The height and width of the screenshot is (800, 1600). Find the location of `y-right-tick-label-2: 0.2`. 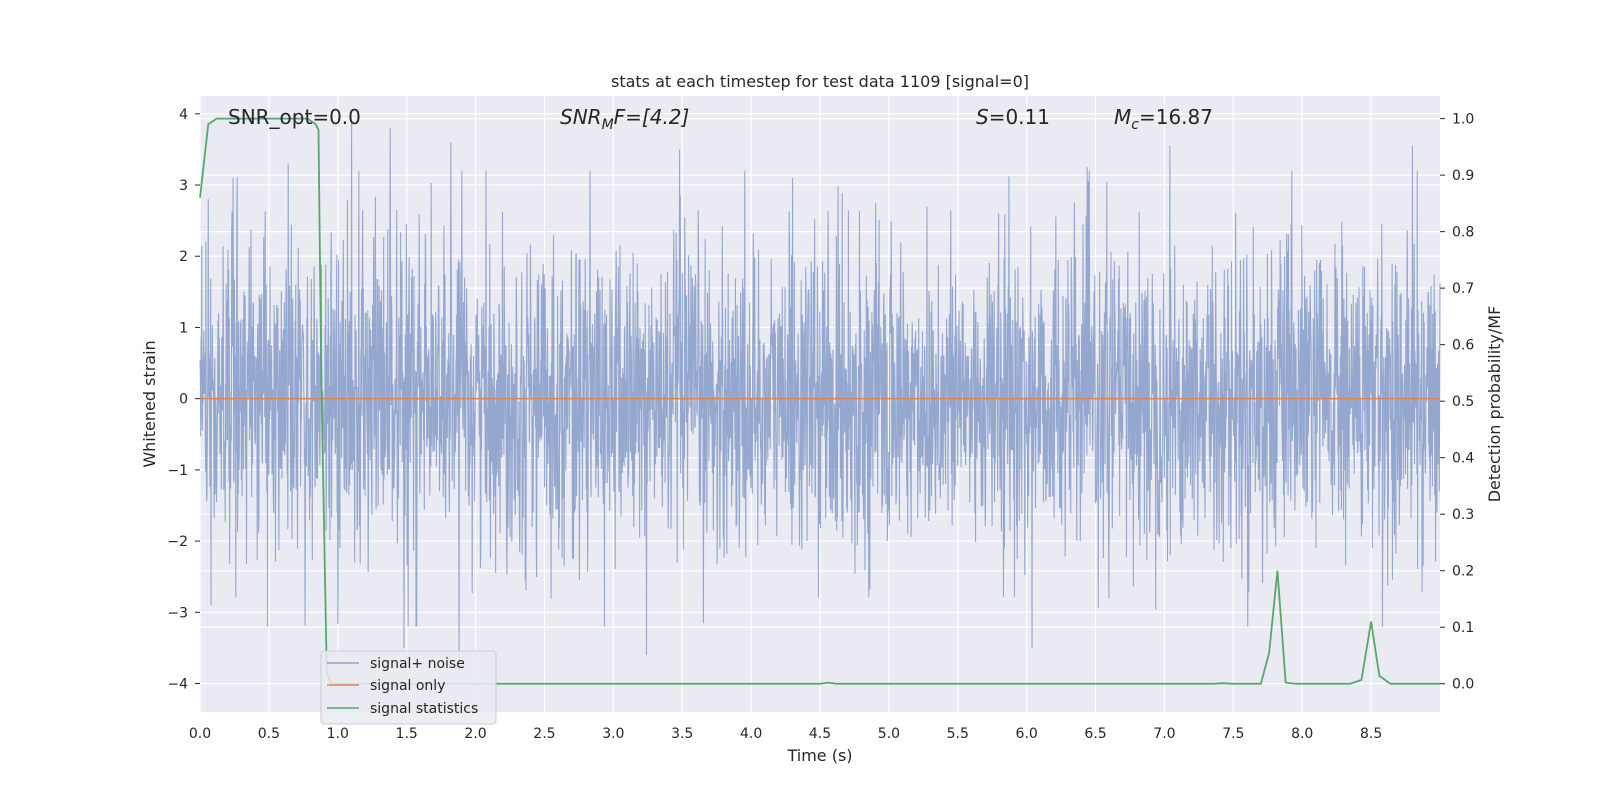

y-right-tick-label-2: 0.2 is located at coordinates (1463, 572).